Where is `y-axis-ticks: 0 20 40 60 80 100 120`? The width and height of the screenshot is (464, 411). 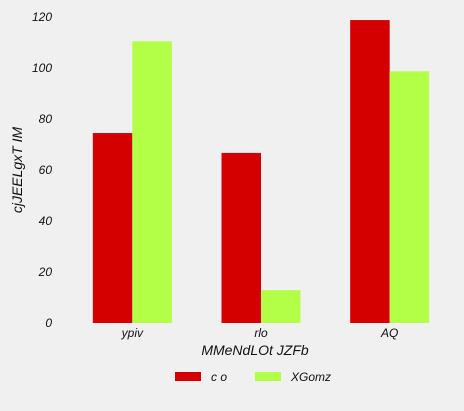 y-axis-ticks: 0 20 40 60 80 100 120 is located at coordinates (42, 170).